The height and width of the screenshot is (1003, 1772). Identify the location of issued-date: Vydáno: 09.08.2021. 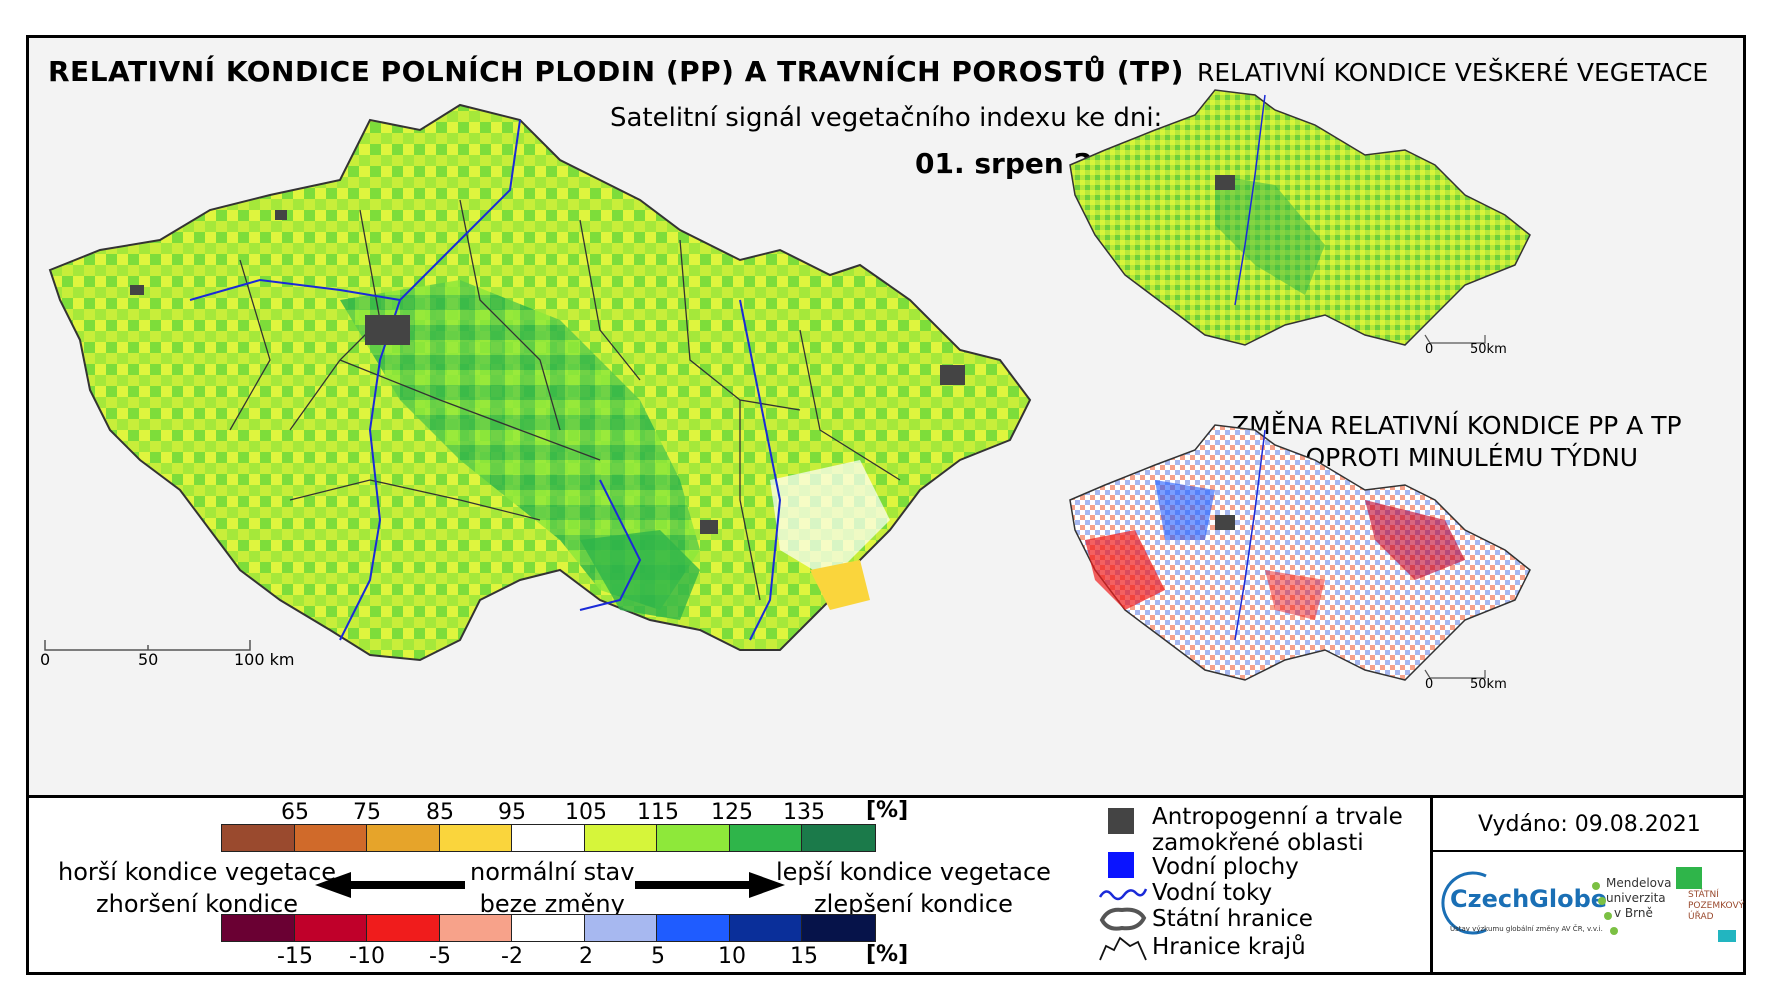
(1589, 824).